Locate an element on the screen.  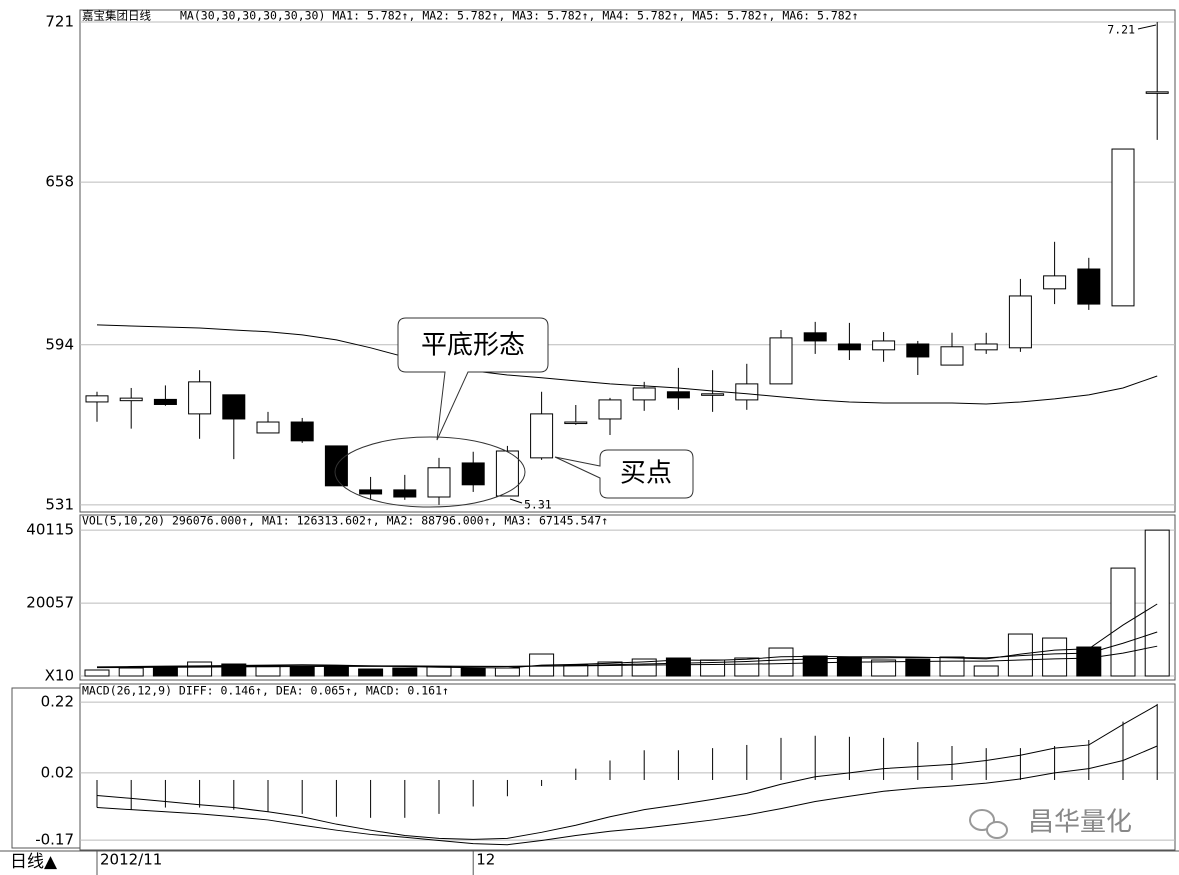
macd-side-box is located at coordinates (46, 768).